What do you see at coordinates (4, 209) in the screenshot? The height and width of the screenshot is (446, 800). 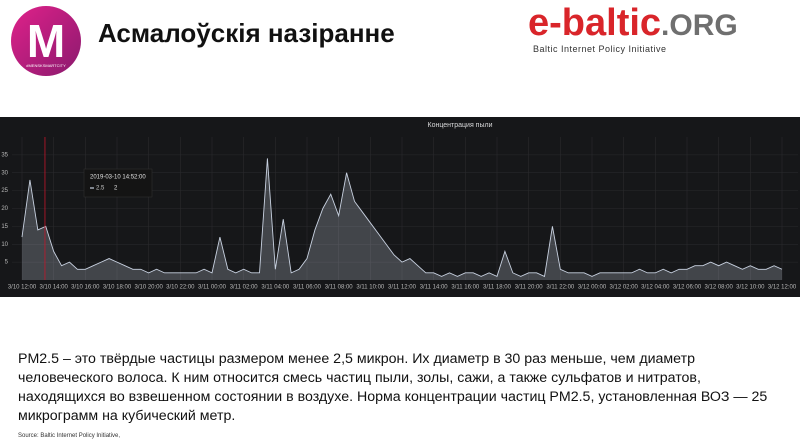 I see `y-tick-label: 20` at bounding box center [4, 209].